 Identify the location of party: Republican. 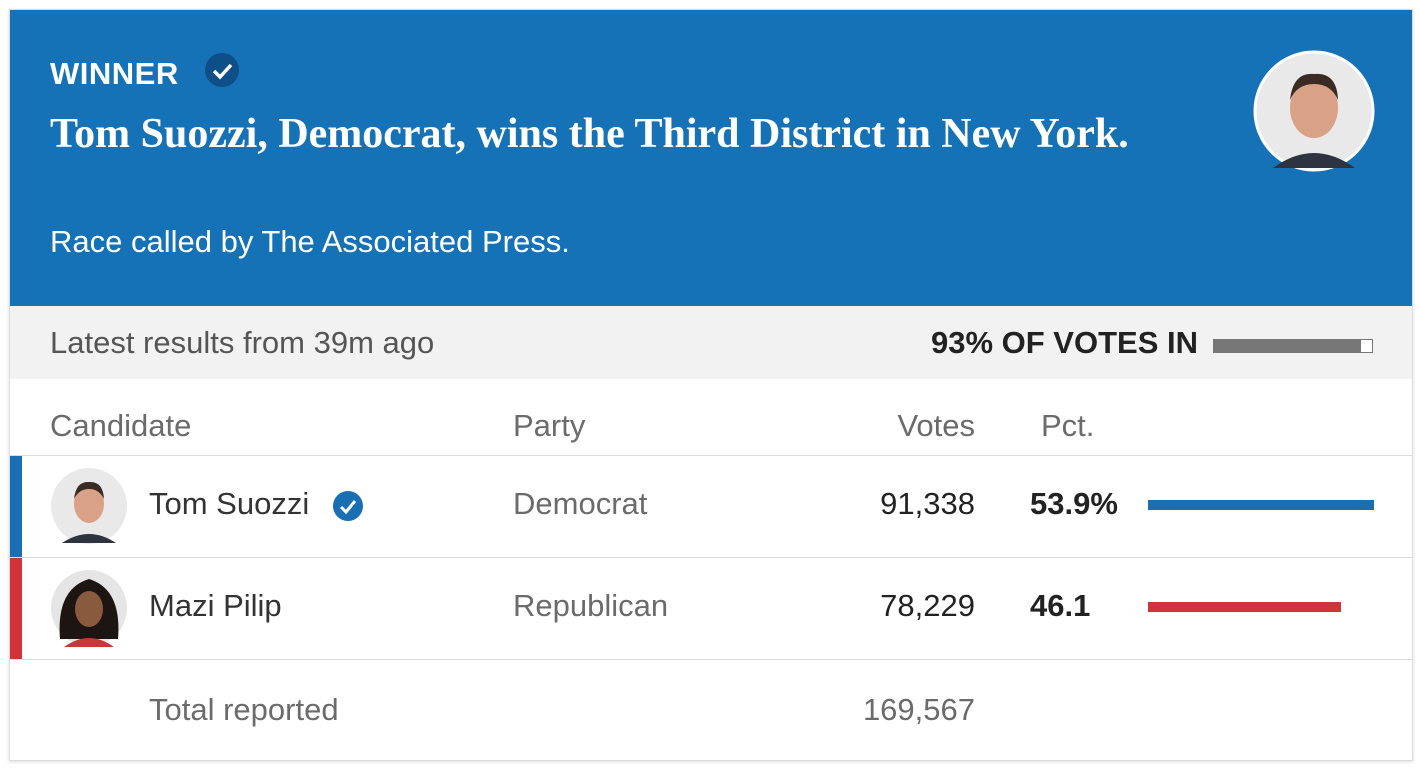
(591, 605).